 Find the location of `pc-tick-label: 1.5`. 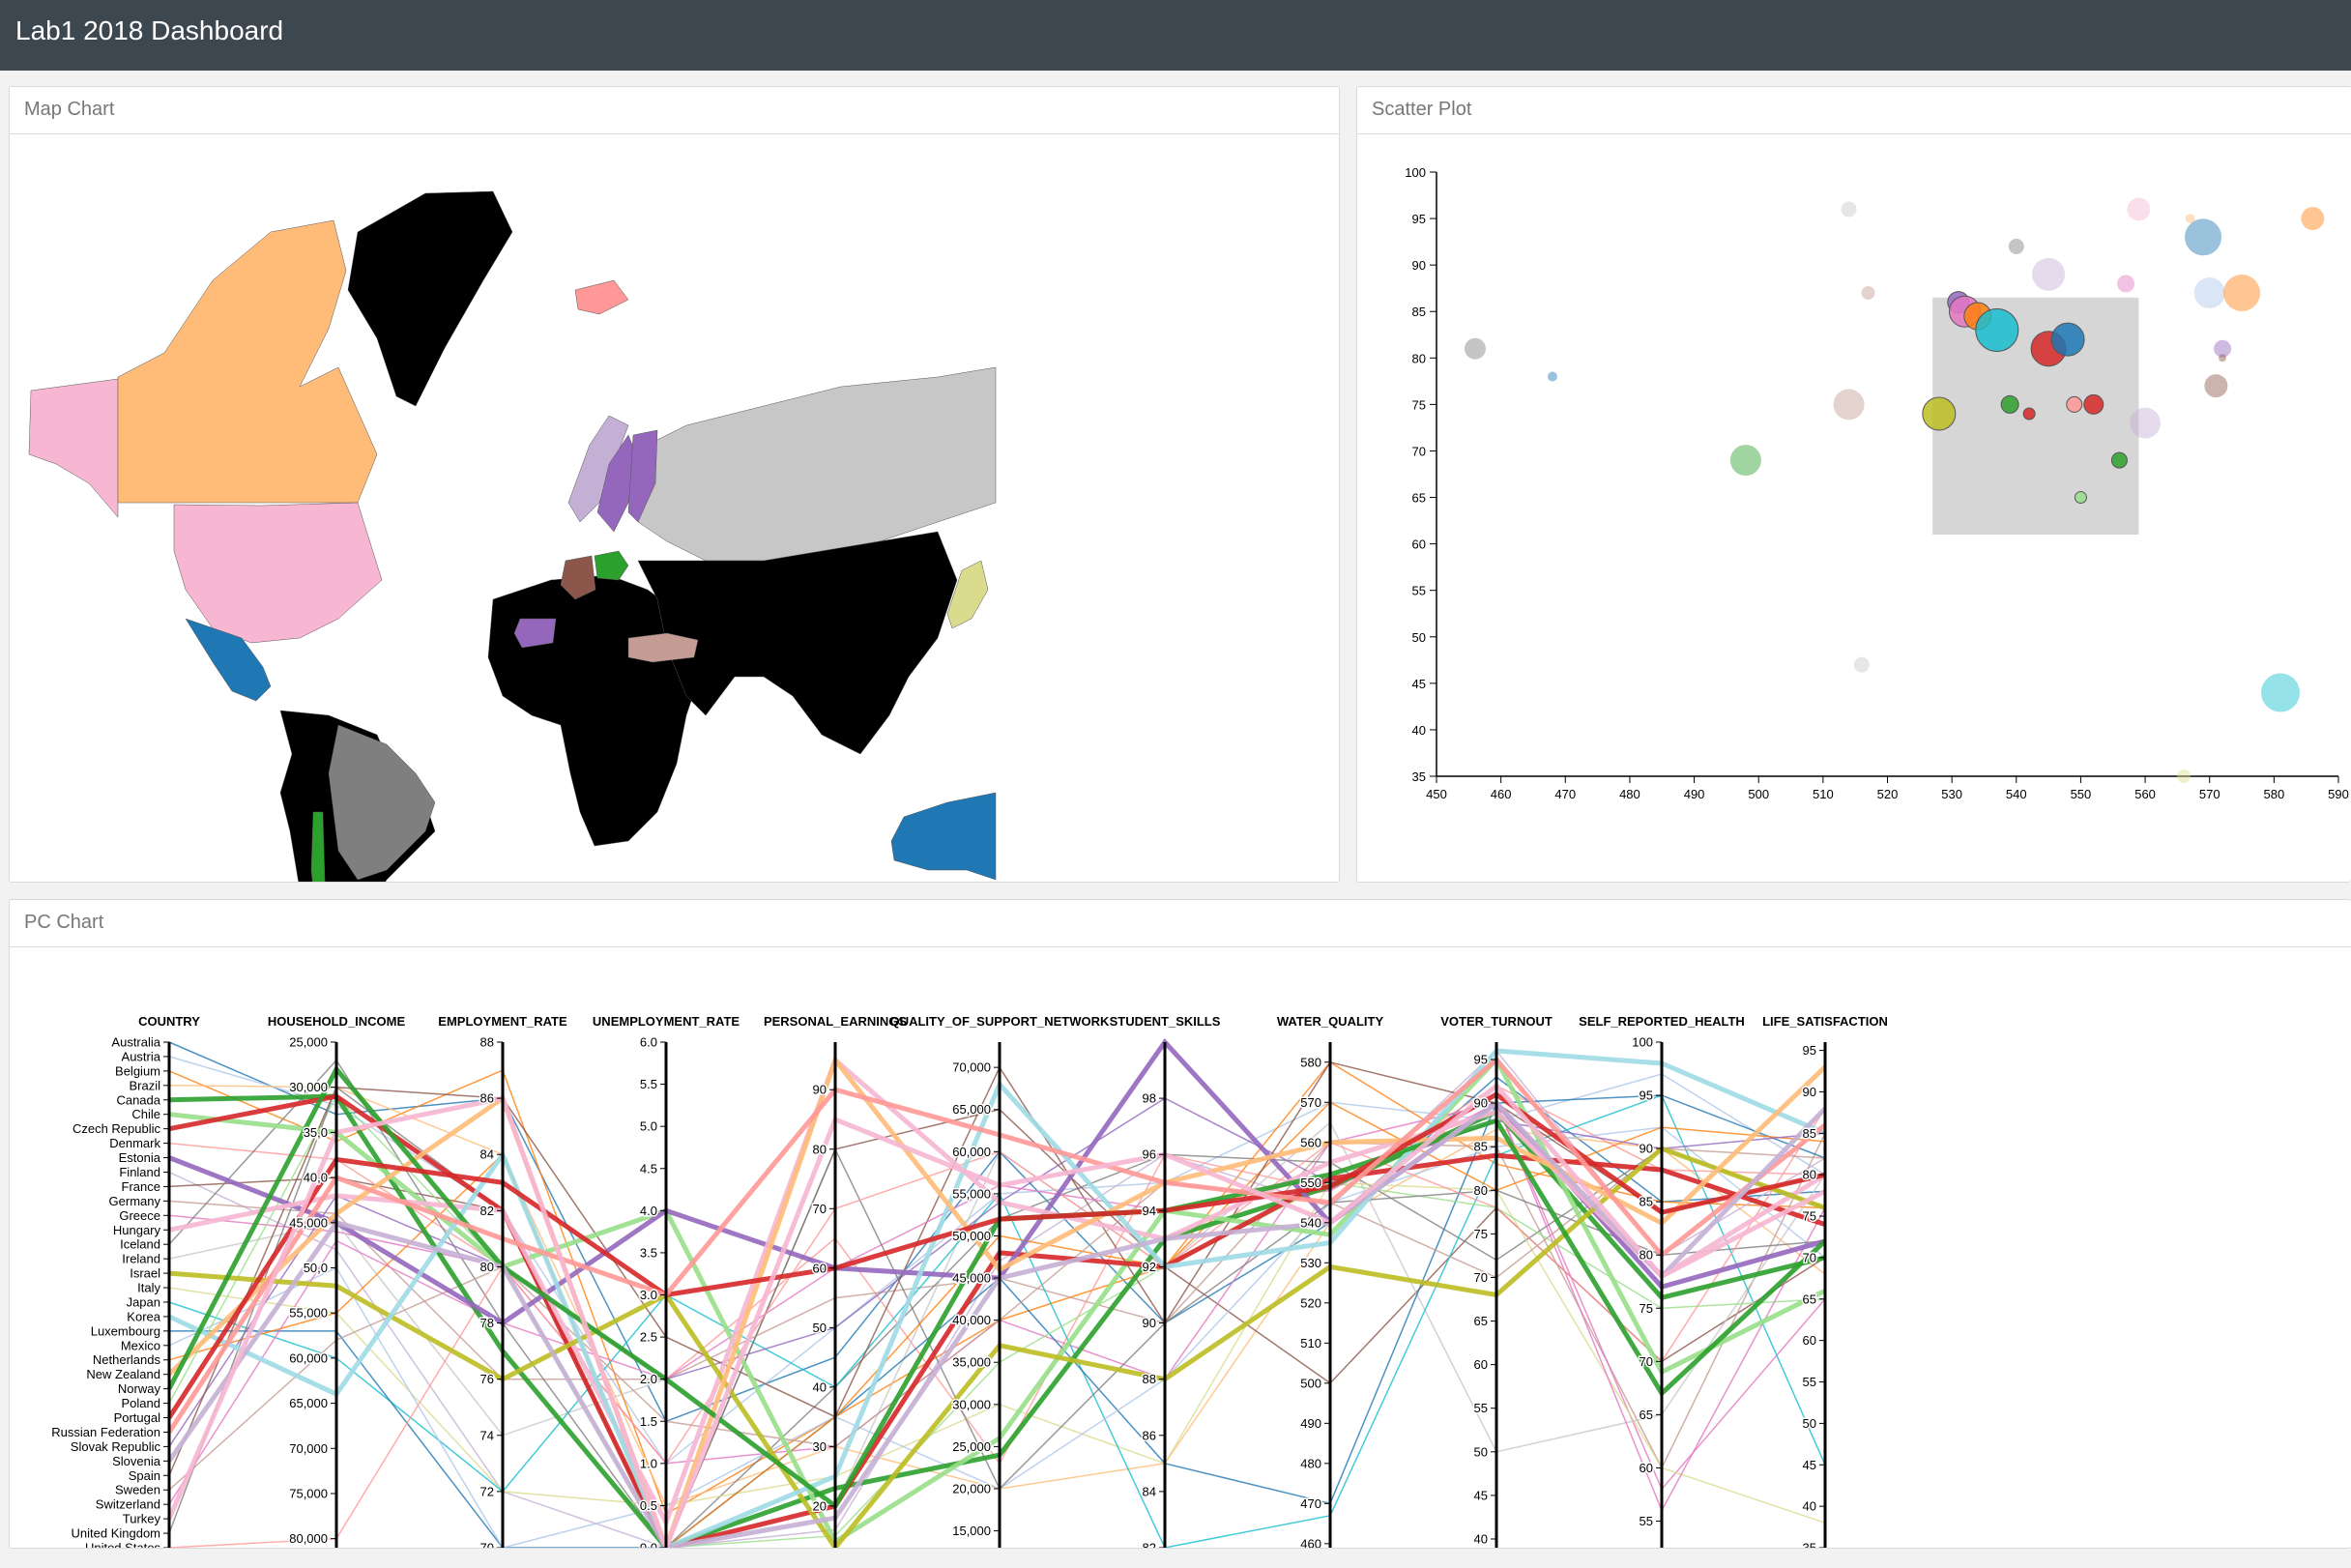

pc-tick-label: 1.5 is located at coordinates (648, 1421).